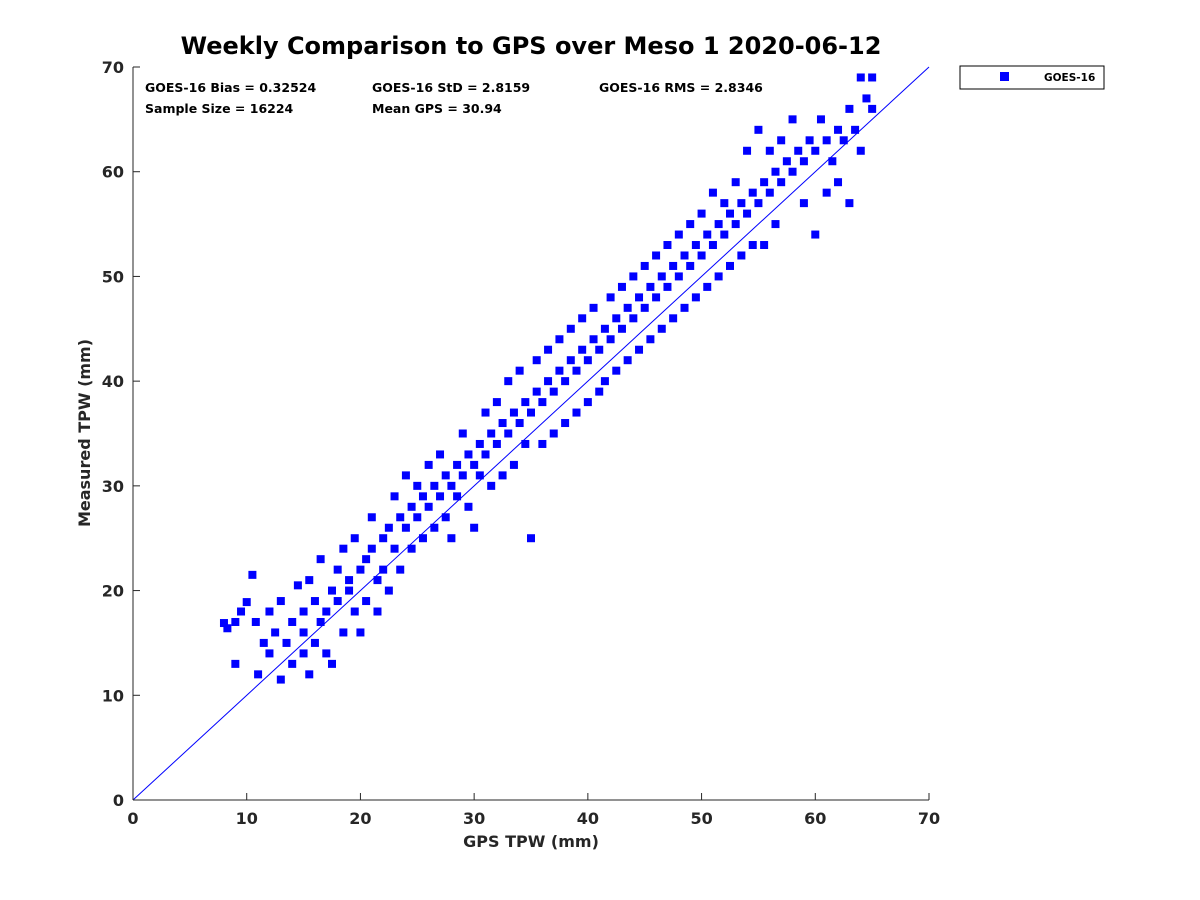 The width and height of the screenshot is (1200, 900). I want to click on legend-box, so click(1032, 77).